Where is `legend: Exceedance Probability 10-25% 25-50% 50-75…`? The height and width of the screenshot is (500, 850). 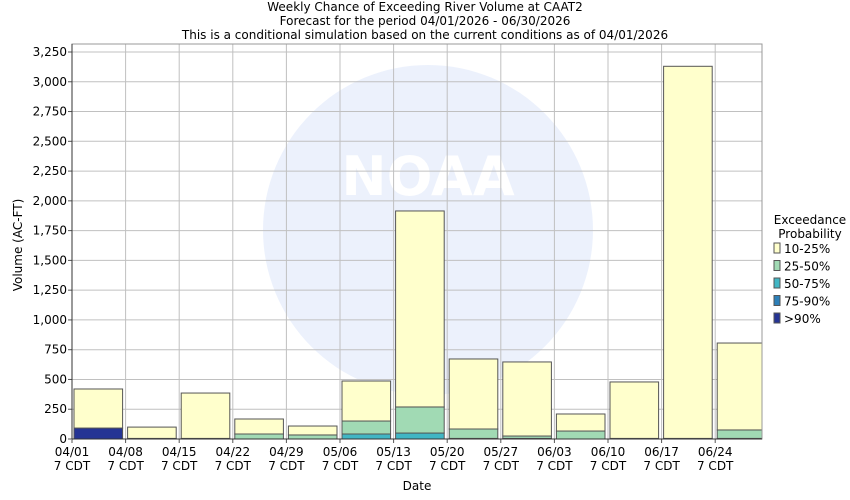
legend: Exceedance Probability 10-25% 25-50% 50-75… is located at coordinates (809, 269).